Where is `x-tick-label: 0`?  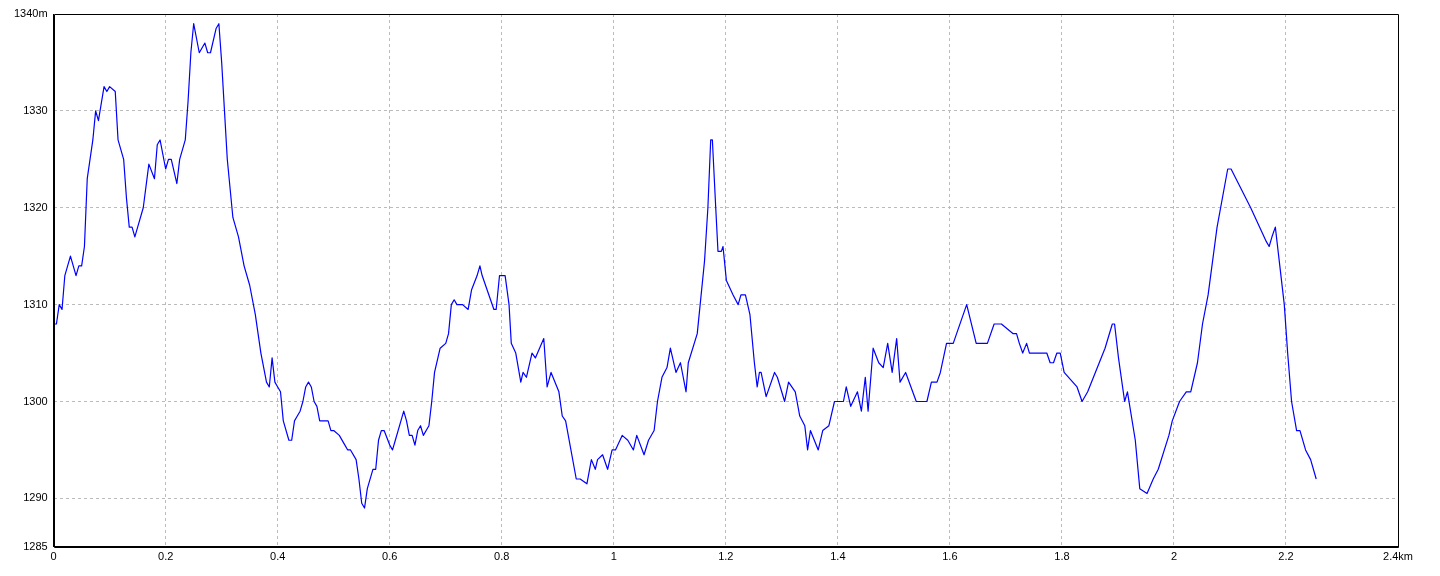
x-tick-label: 0 is located at coordinates (53, 556).